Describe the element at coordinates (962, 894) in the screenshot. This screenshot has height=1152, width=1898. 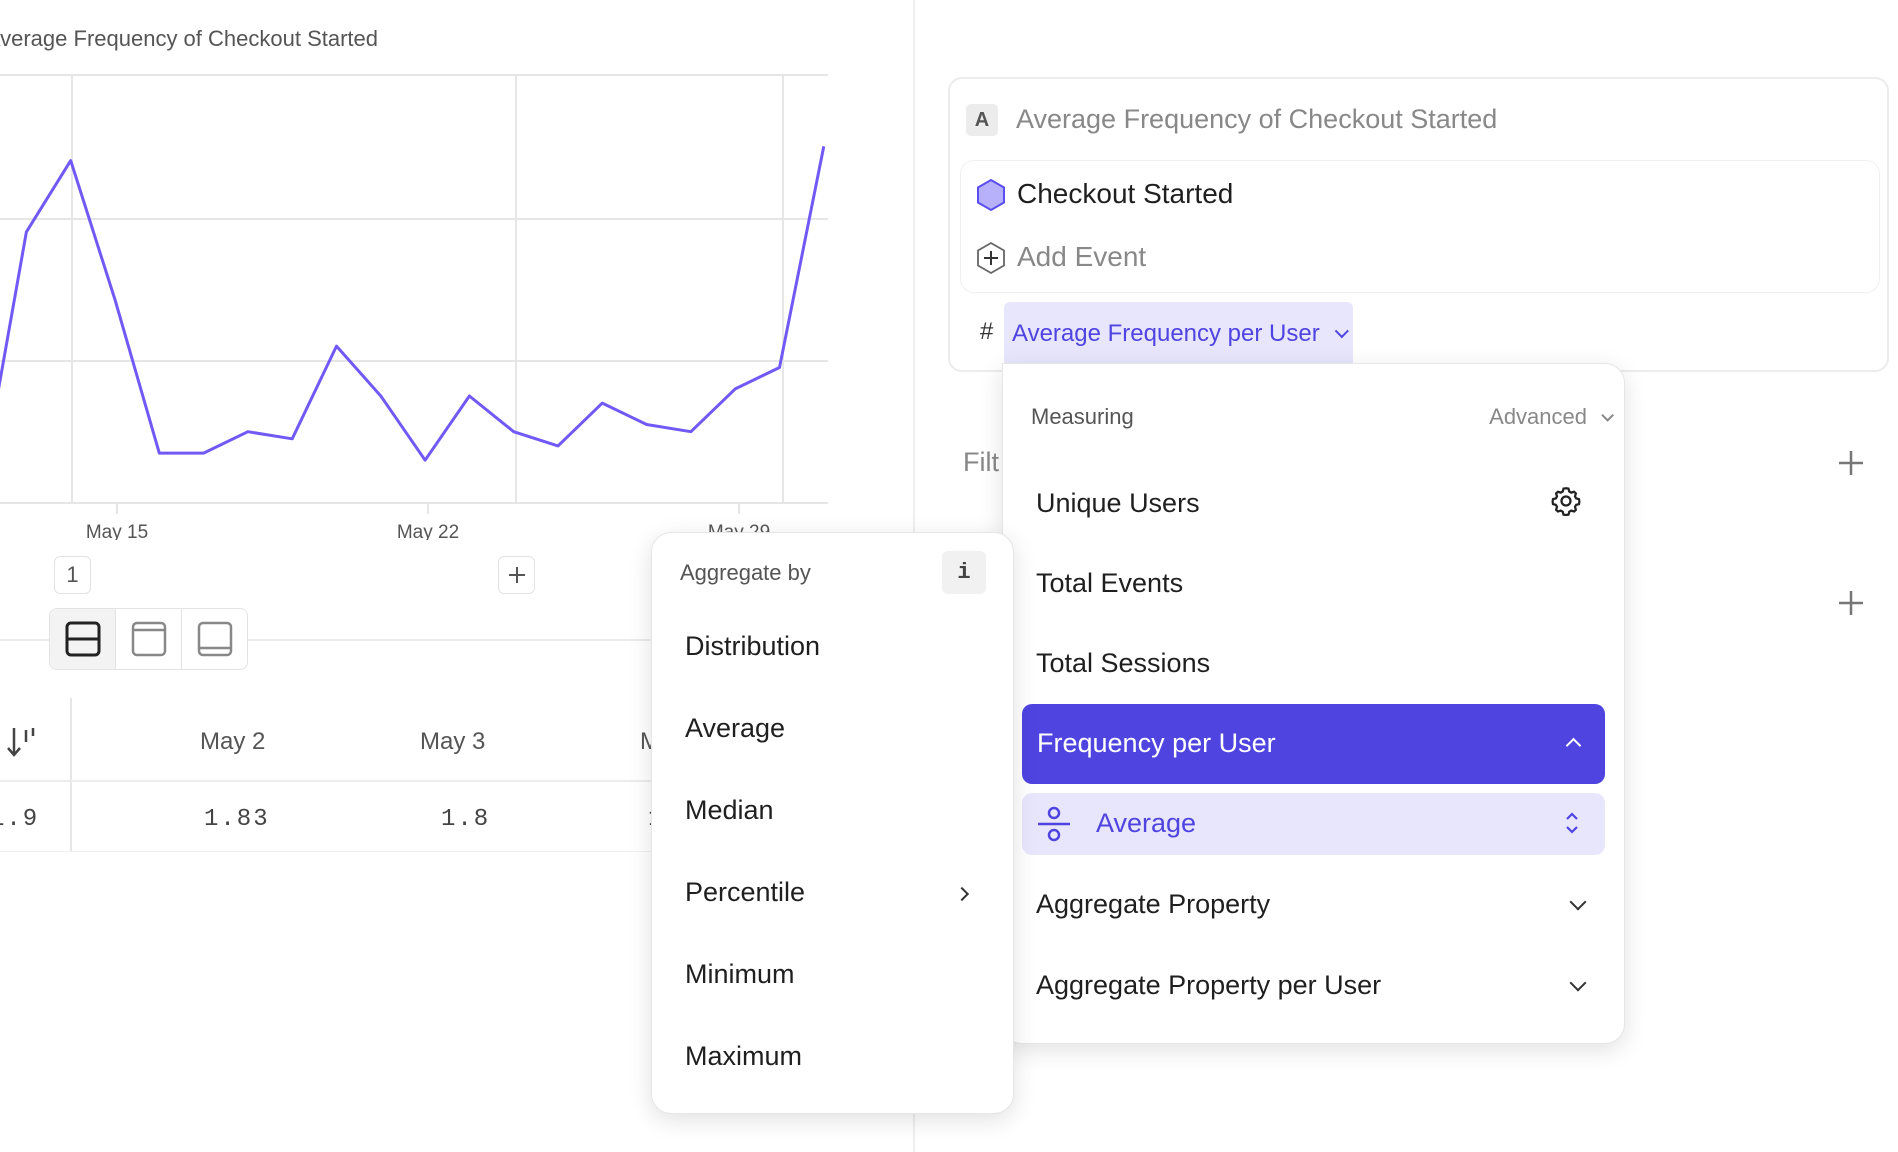
I see `chevron-right-icon` at that location.